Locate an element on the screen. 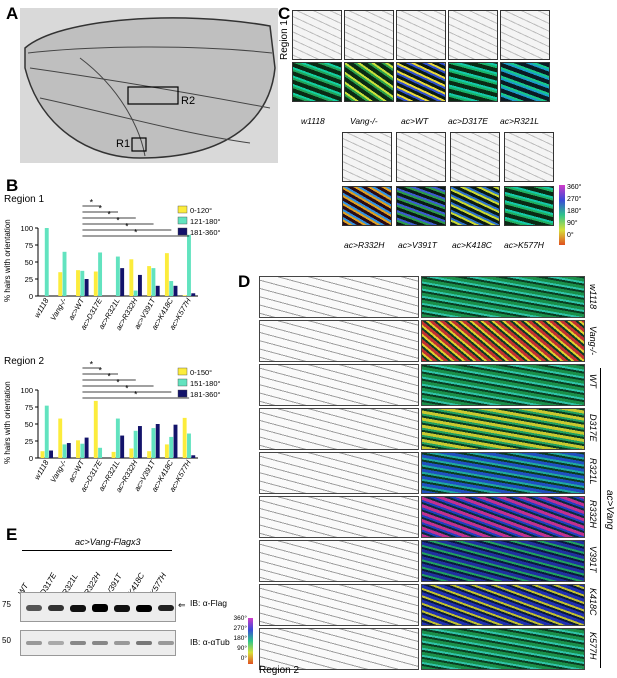 The image size is (617, 678). tile-color-r321l is located at coordinates (525, 82).